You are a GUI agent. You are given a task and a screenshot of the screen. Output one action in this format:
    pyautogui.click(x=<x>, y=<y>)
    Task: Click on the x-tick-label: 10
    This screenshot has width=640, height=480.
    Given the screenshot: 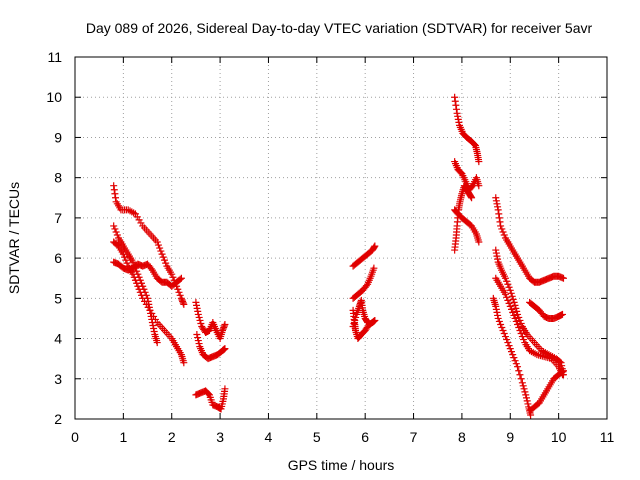 What is the action you would take?
    pyautogui.click(x=559, y=437)
    